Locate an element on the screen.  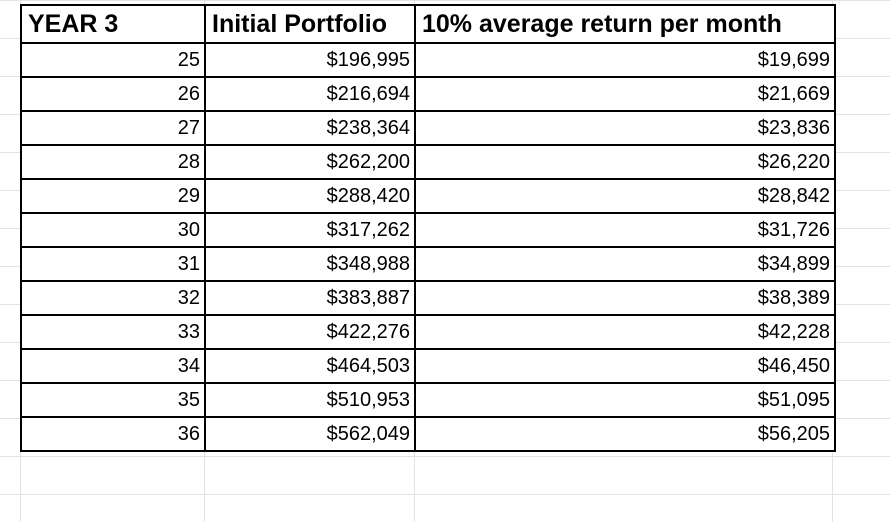
cell-month: 31 is located at coordinates (113, 264).